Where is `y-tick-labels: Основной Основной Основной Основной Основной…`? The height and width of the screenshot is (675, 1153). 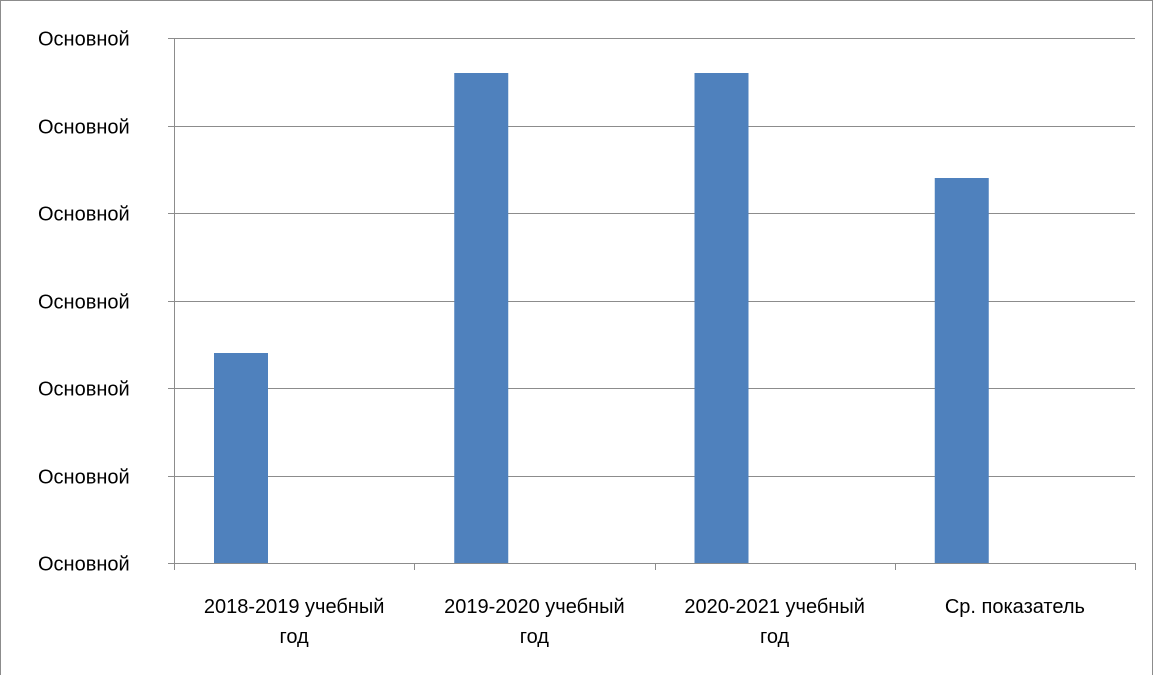 y-tick-labels: Основной Основной Основной Основной Основной… is located at coordinates (84, 302).